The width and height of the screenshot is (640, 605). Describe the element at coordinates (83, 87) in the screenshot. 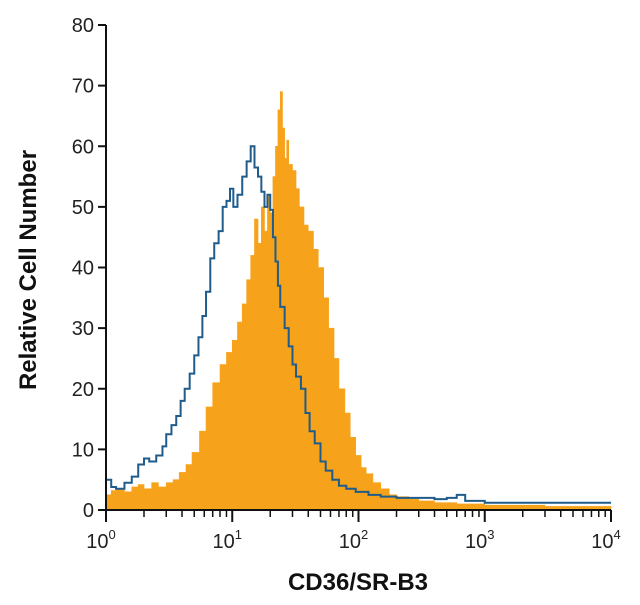

I see `y-tick-label: 70` at that location.